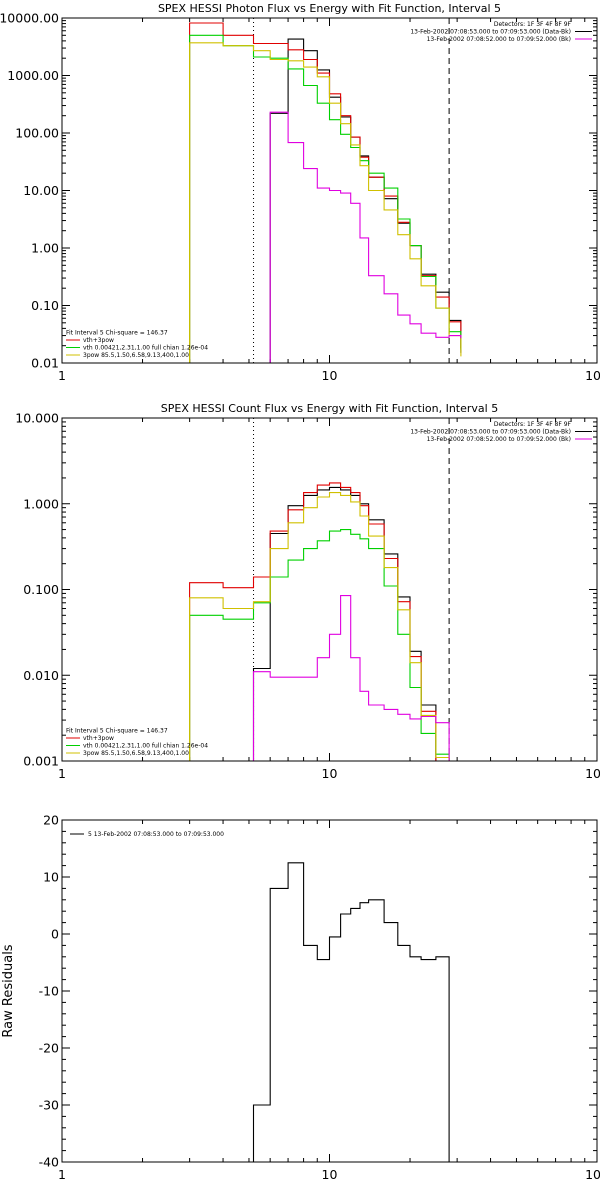  What do you see at coordinates (33, 75) in the screenshot?
I see `y-tick-label: 1000.00` at bounding box center [33, 75].